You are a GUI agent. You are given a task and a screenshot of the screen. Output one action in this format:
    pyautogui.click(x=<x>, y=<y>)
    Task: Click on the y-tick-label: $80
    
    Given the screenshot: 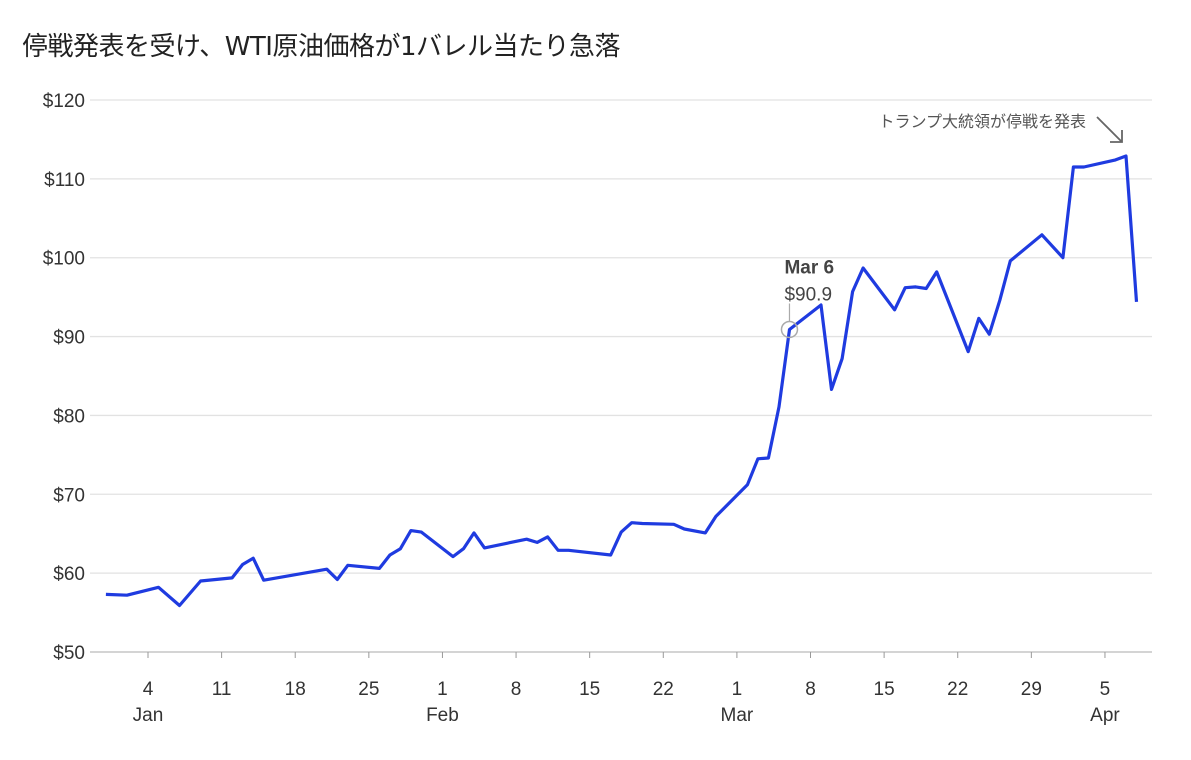 What is the action you would take?
    pyautogui.click(x=69, y=416)
    